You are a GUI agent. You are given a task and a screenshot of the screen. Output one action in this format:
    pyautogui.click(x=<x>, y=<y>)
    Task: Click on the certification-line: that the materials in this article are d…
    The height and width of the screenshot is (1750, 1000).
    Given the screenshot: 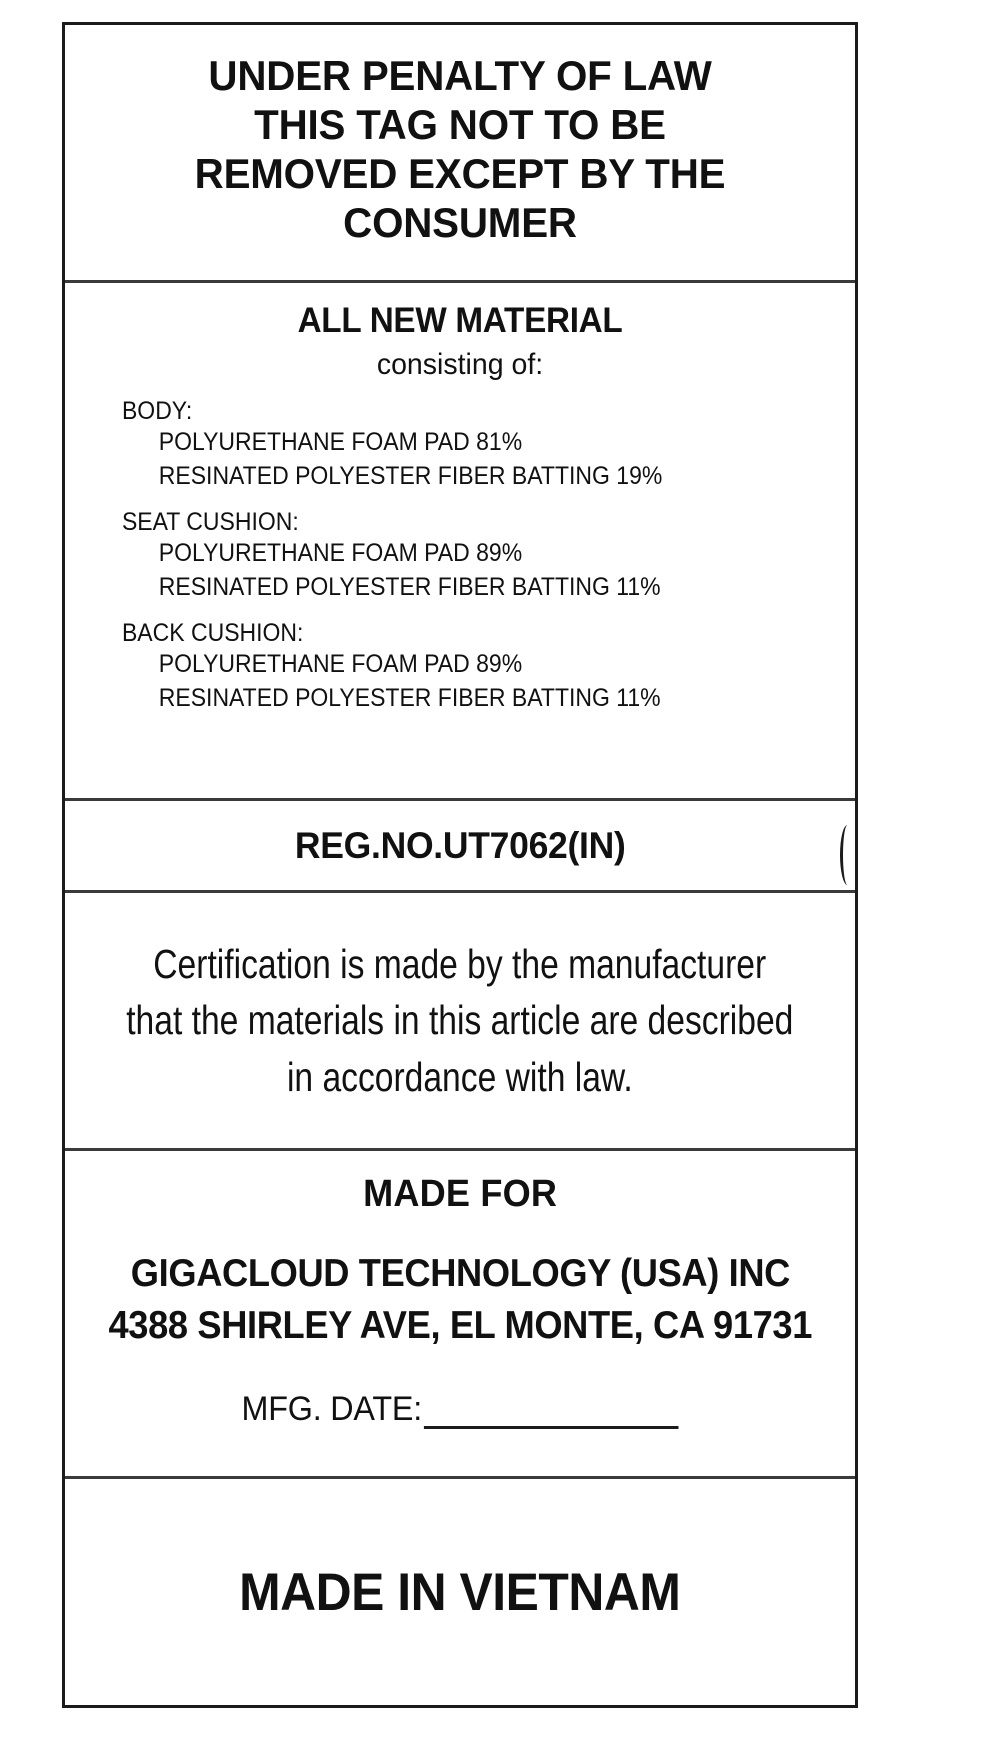 What is the action you would take?
    pyautogui.click(x=460, y=1020)
    